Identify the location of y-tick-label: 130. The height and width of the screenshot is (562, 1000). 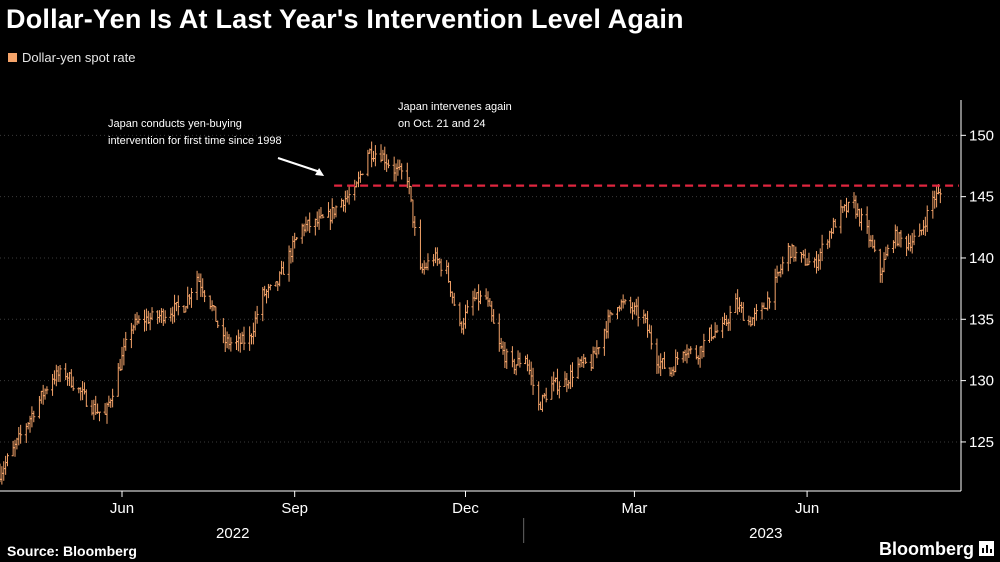
(981, 381).